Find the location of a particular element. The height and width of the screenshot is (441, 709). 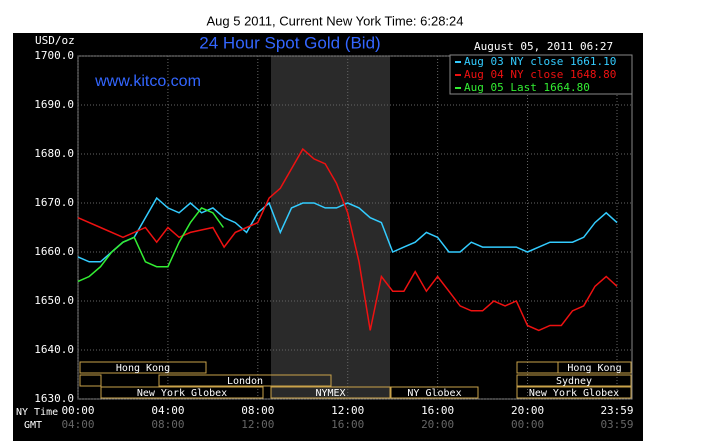

y-axis-label: USD/oz is located at coordinates (55, 40).